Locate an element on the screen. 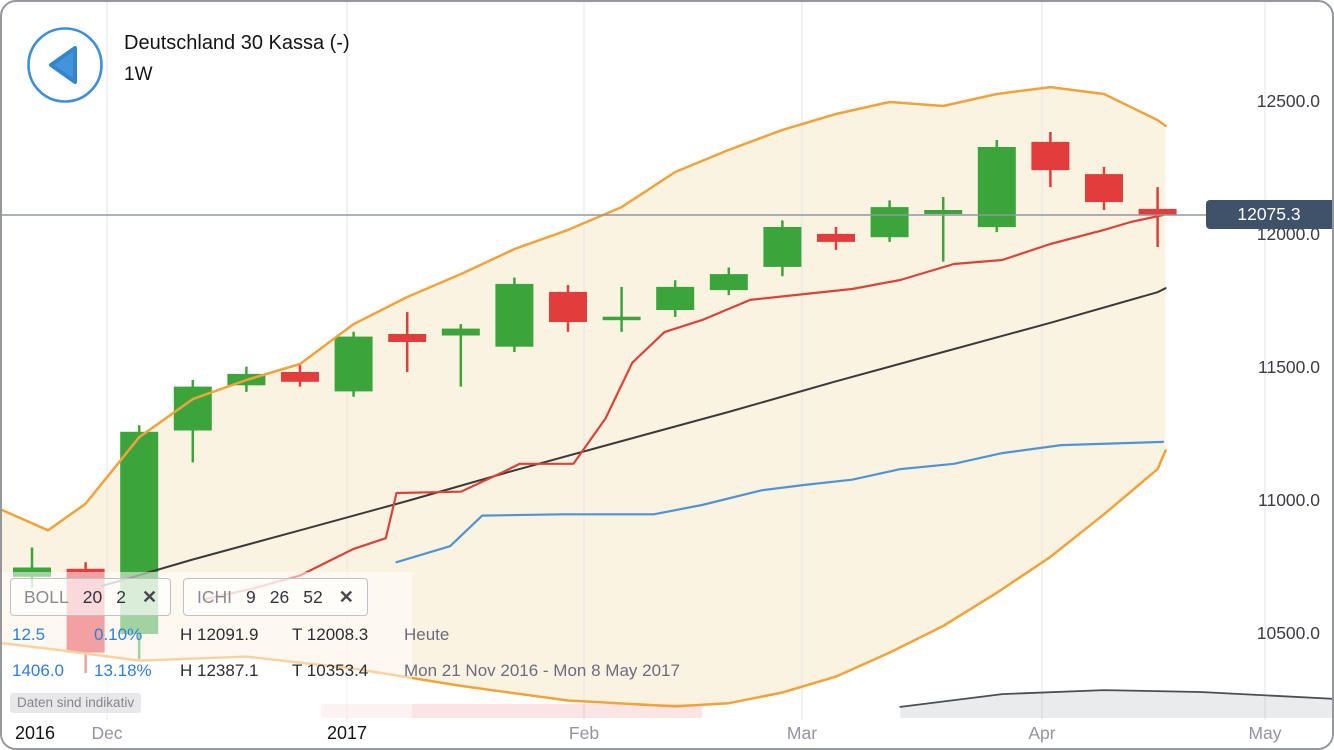 The image size is (1334, 750). time-axis-label: Feb is located at coordinates (584, 733).